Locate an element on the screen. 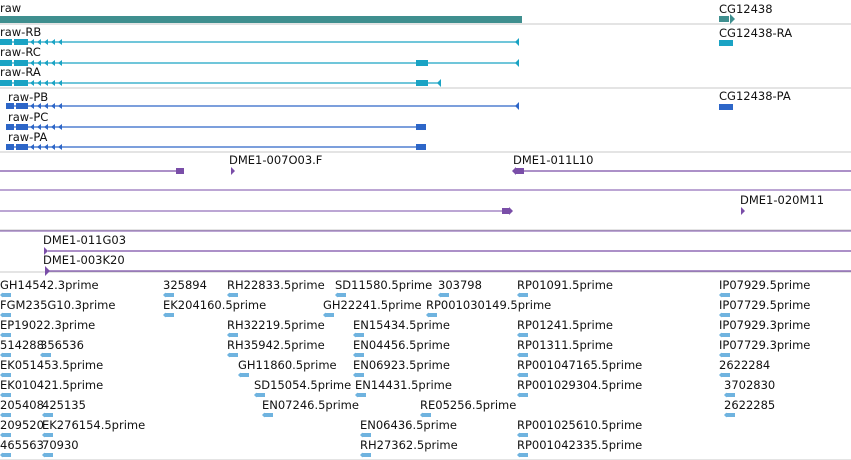 The height and width of the screenshot is (460, 851). est-label: 70930 is located at coordinates (60, 445).